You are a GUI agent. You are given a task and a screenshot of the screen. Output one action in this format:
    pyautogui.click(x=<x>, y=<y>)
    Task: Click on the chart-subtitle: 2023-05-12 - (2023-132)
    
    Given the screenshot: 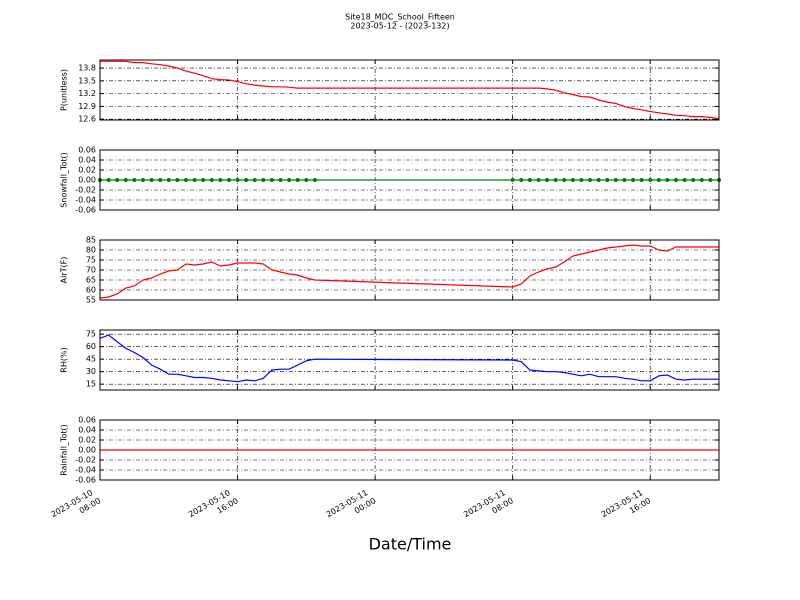 What is the action you would take?
    pyautogui.click(x=399, y=26)
    